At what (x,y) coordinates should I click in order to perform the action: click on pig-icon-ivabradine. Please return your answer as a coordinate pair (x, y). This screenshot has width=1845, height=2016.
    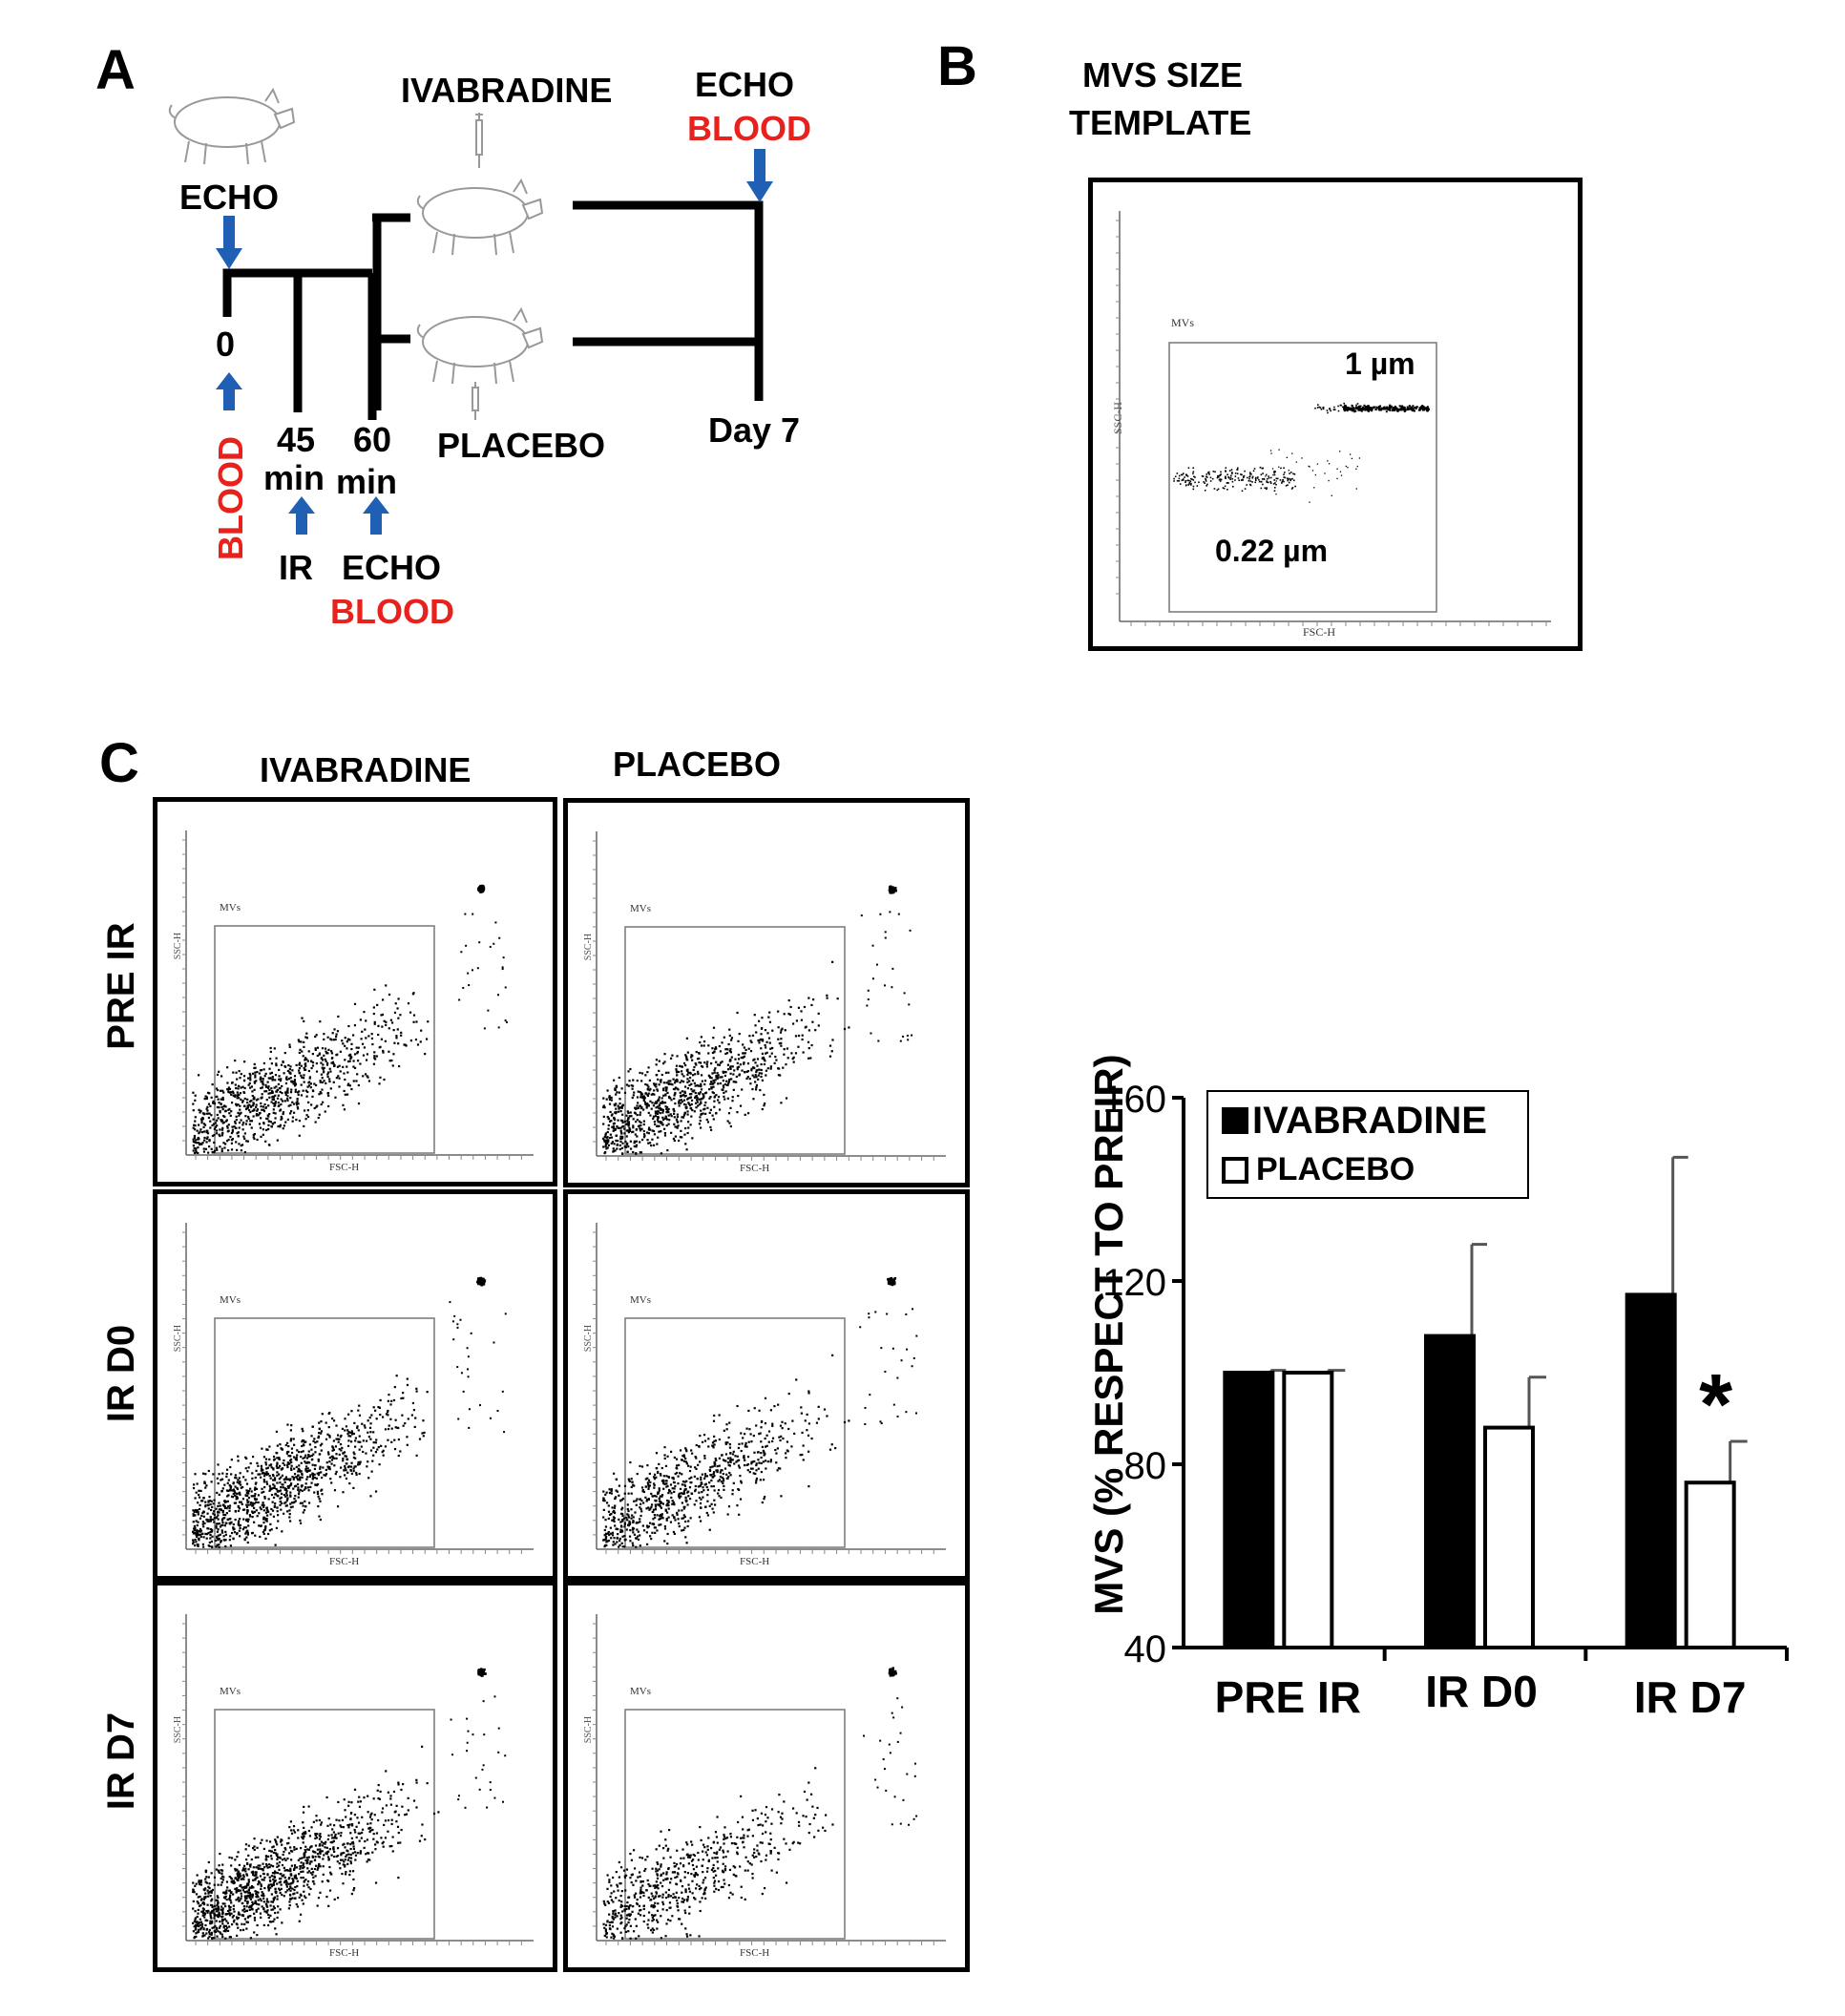
    Looking at the image, I should click on (480, 217).